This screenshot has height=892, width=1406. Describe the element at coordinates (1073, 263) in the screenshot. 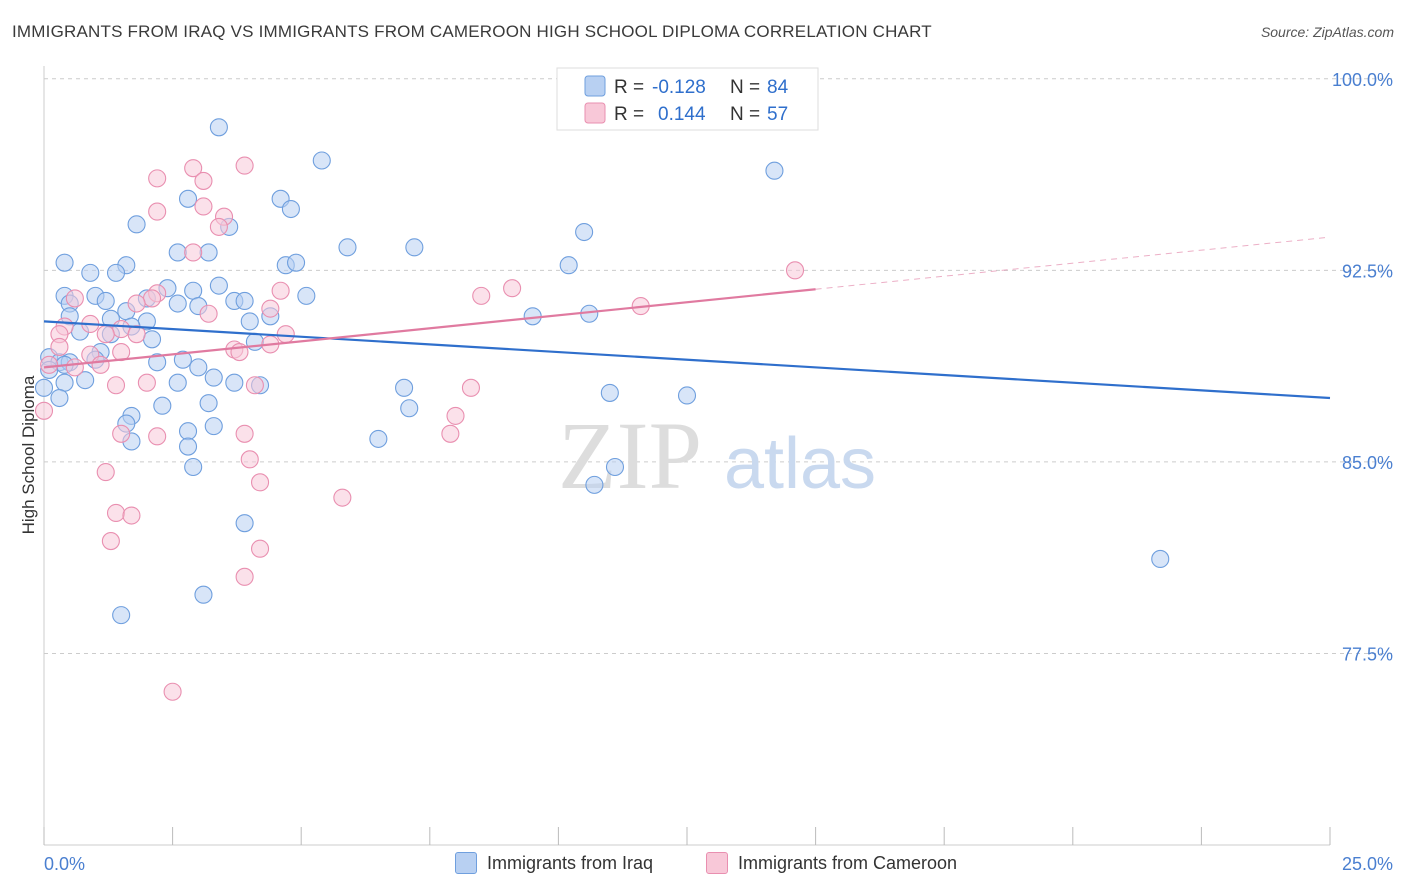

I see `trend-line-extension` at that location.